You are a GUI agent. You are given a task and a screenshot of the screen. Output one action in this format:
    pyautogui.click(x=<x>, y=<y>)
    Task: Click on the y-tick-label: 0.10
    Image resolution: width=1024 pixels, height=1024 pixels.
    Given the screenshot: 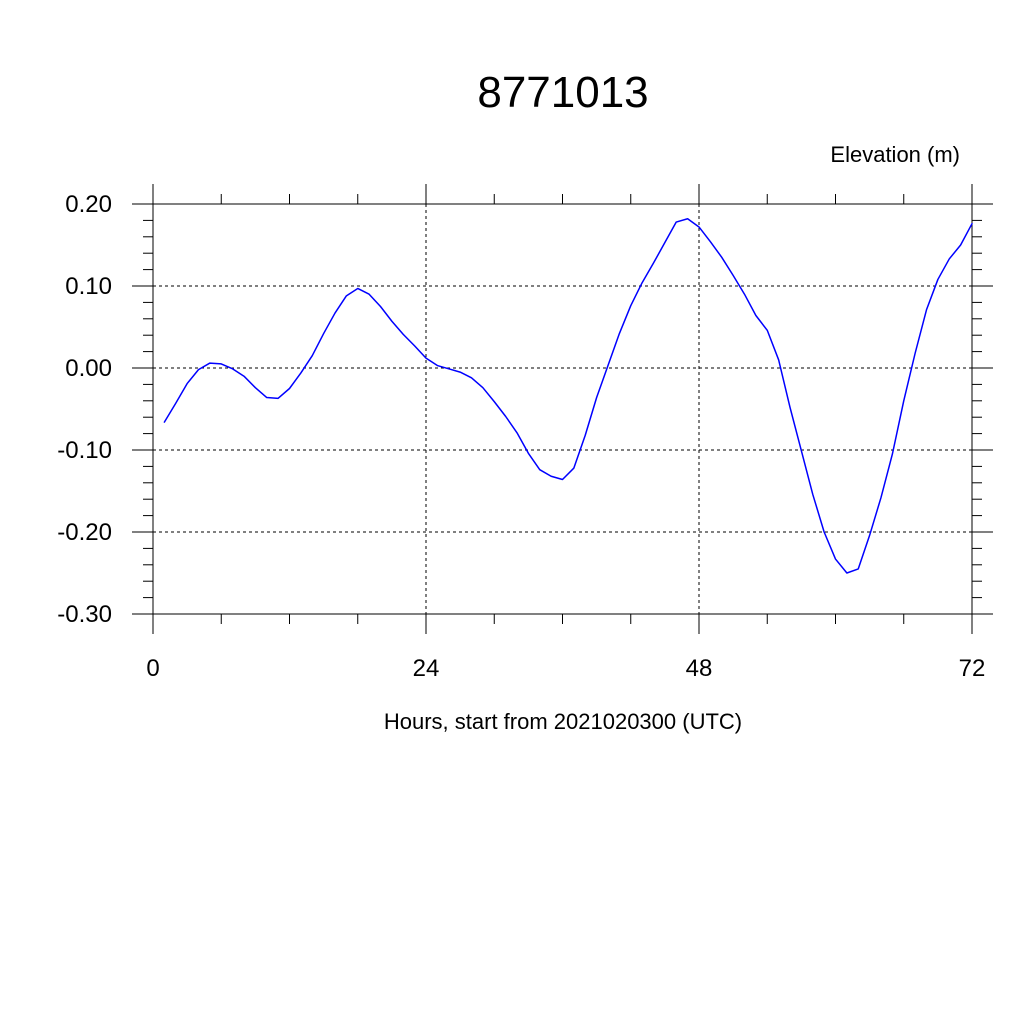 What is the action you would take?
    pyautogui.click(x=88, y=286)
    